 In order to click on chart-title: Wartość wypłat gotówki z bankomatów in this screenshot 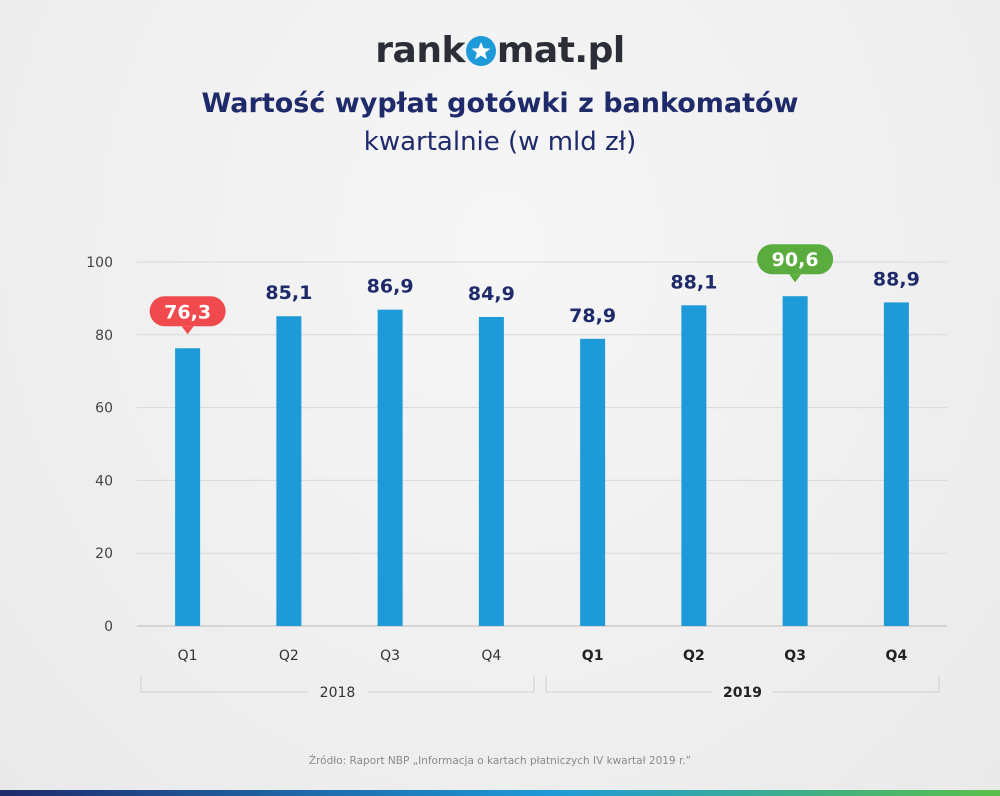, I will do `click(500, 103)`.